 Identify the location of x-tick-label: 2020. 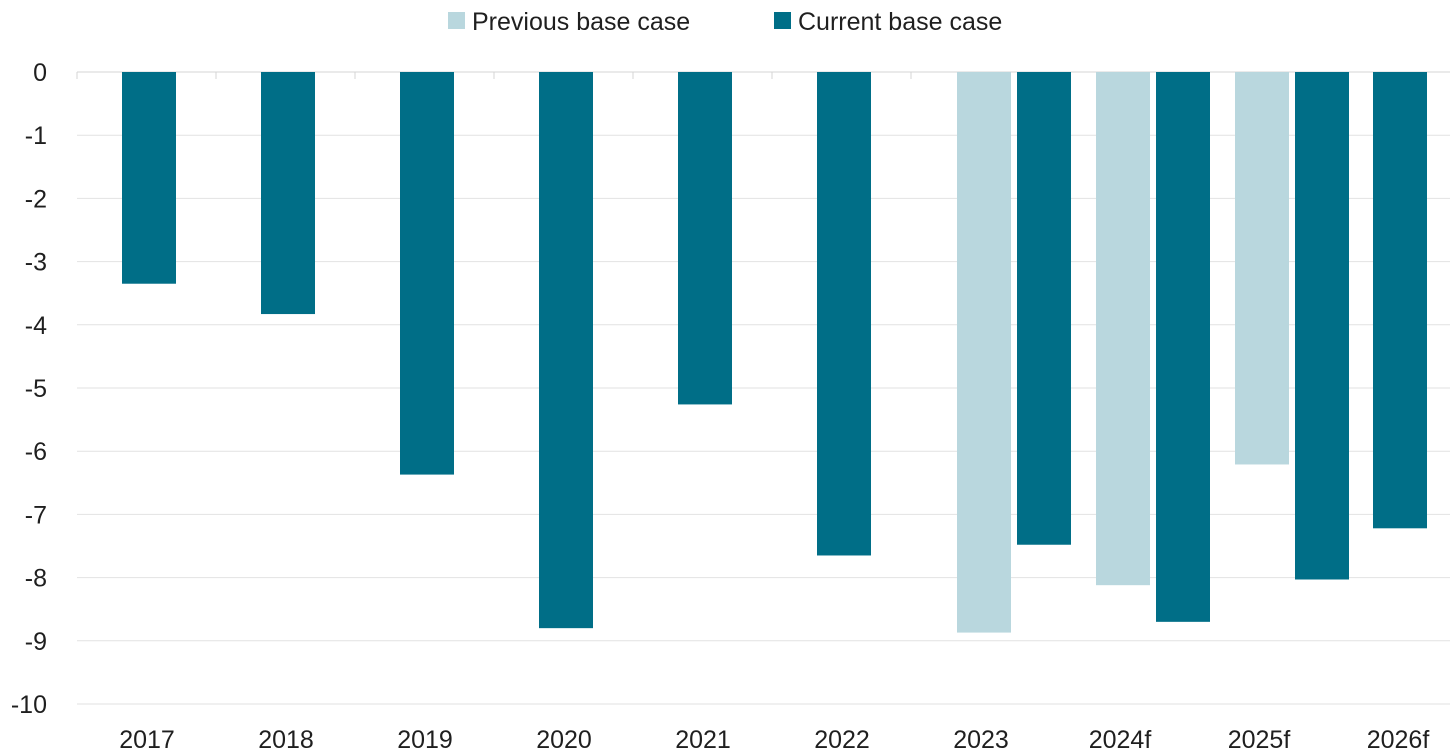
(564, 739).